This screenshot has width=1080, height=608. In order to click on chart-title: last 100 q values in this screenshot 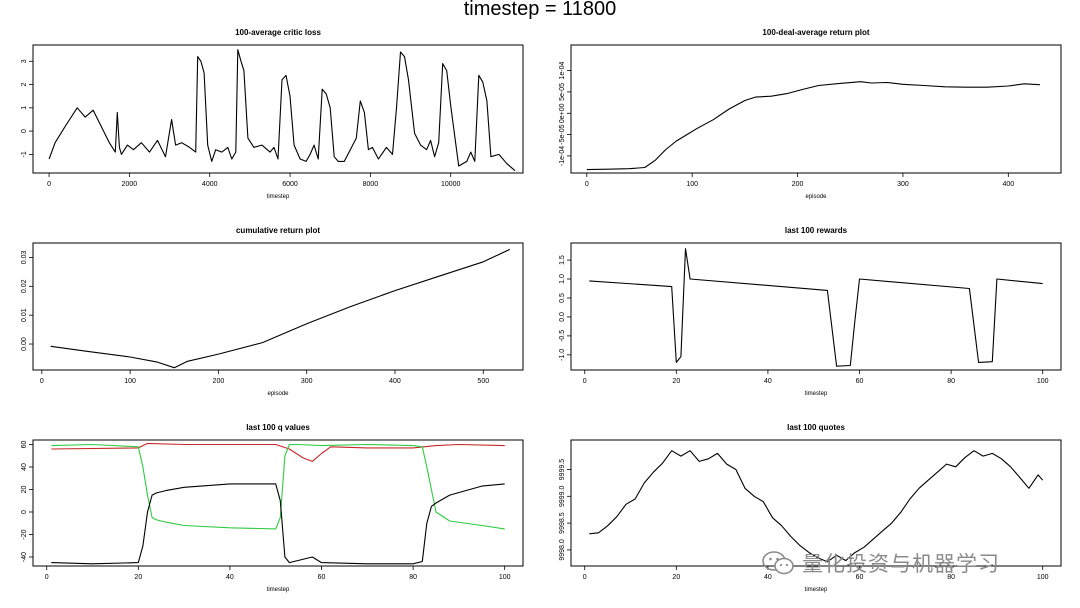, I will do `click(278, 427)`.